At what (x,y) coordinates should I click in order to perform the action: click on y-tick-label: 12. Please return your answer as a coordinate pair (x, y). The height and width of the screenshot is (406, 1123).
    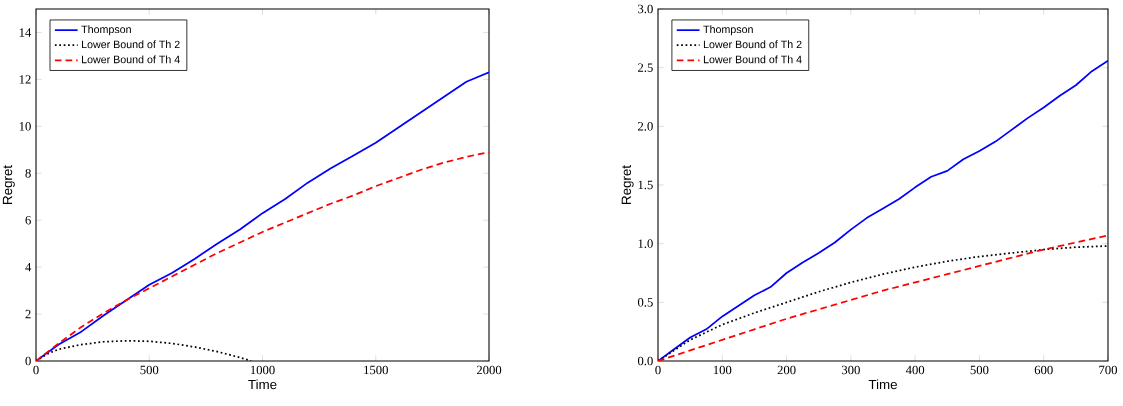
    Looking at the image, I should click on (25, 79).